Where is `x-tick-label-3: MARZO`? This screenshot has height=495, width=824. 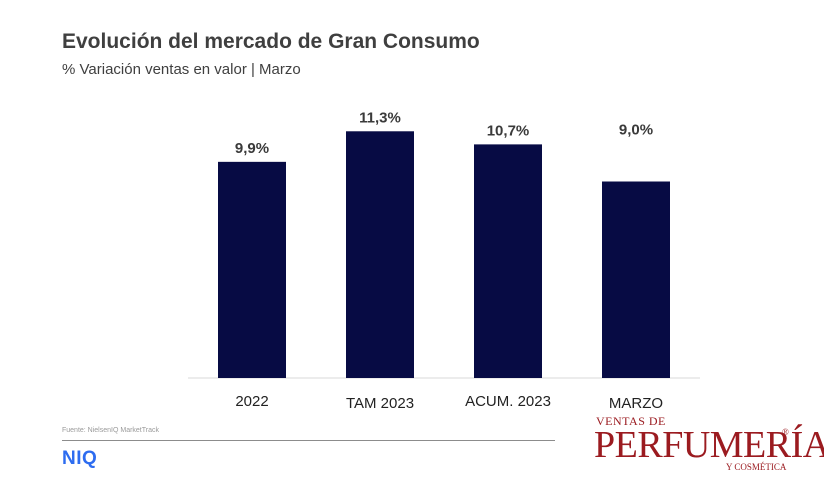
x-tick-label-3: MARZO is located at coordinates (636, 403).